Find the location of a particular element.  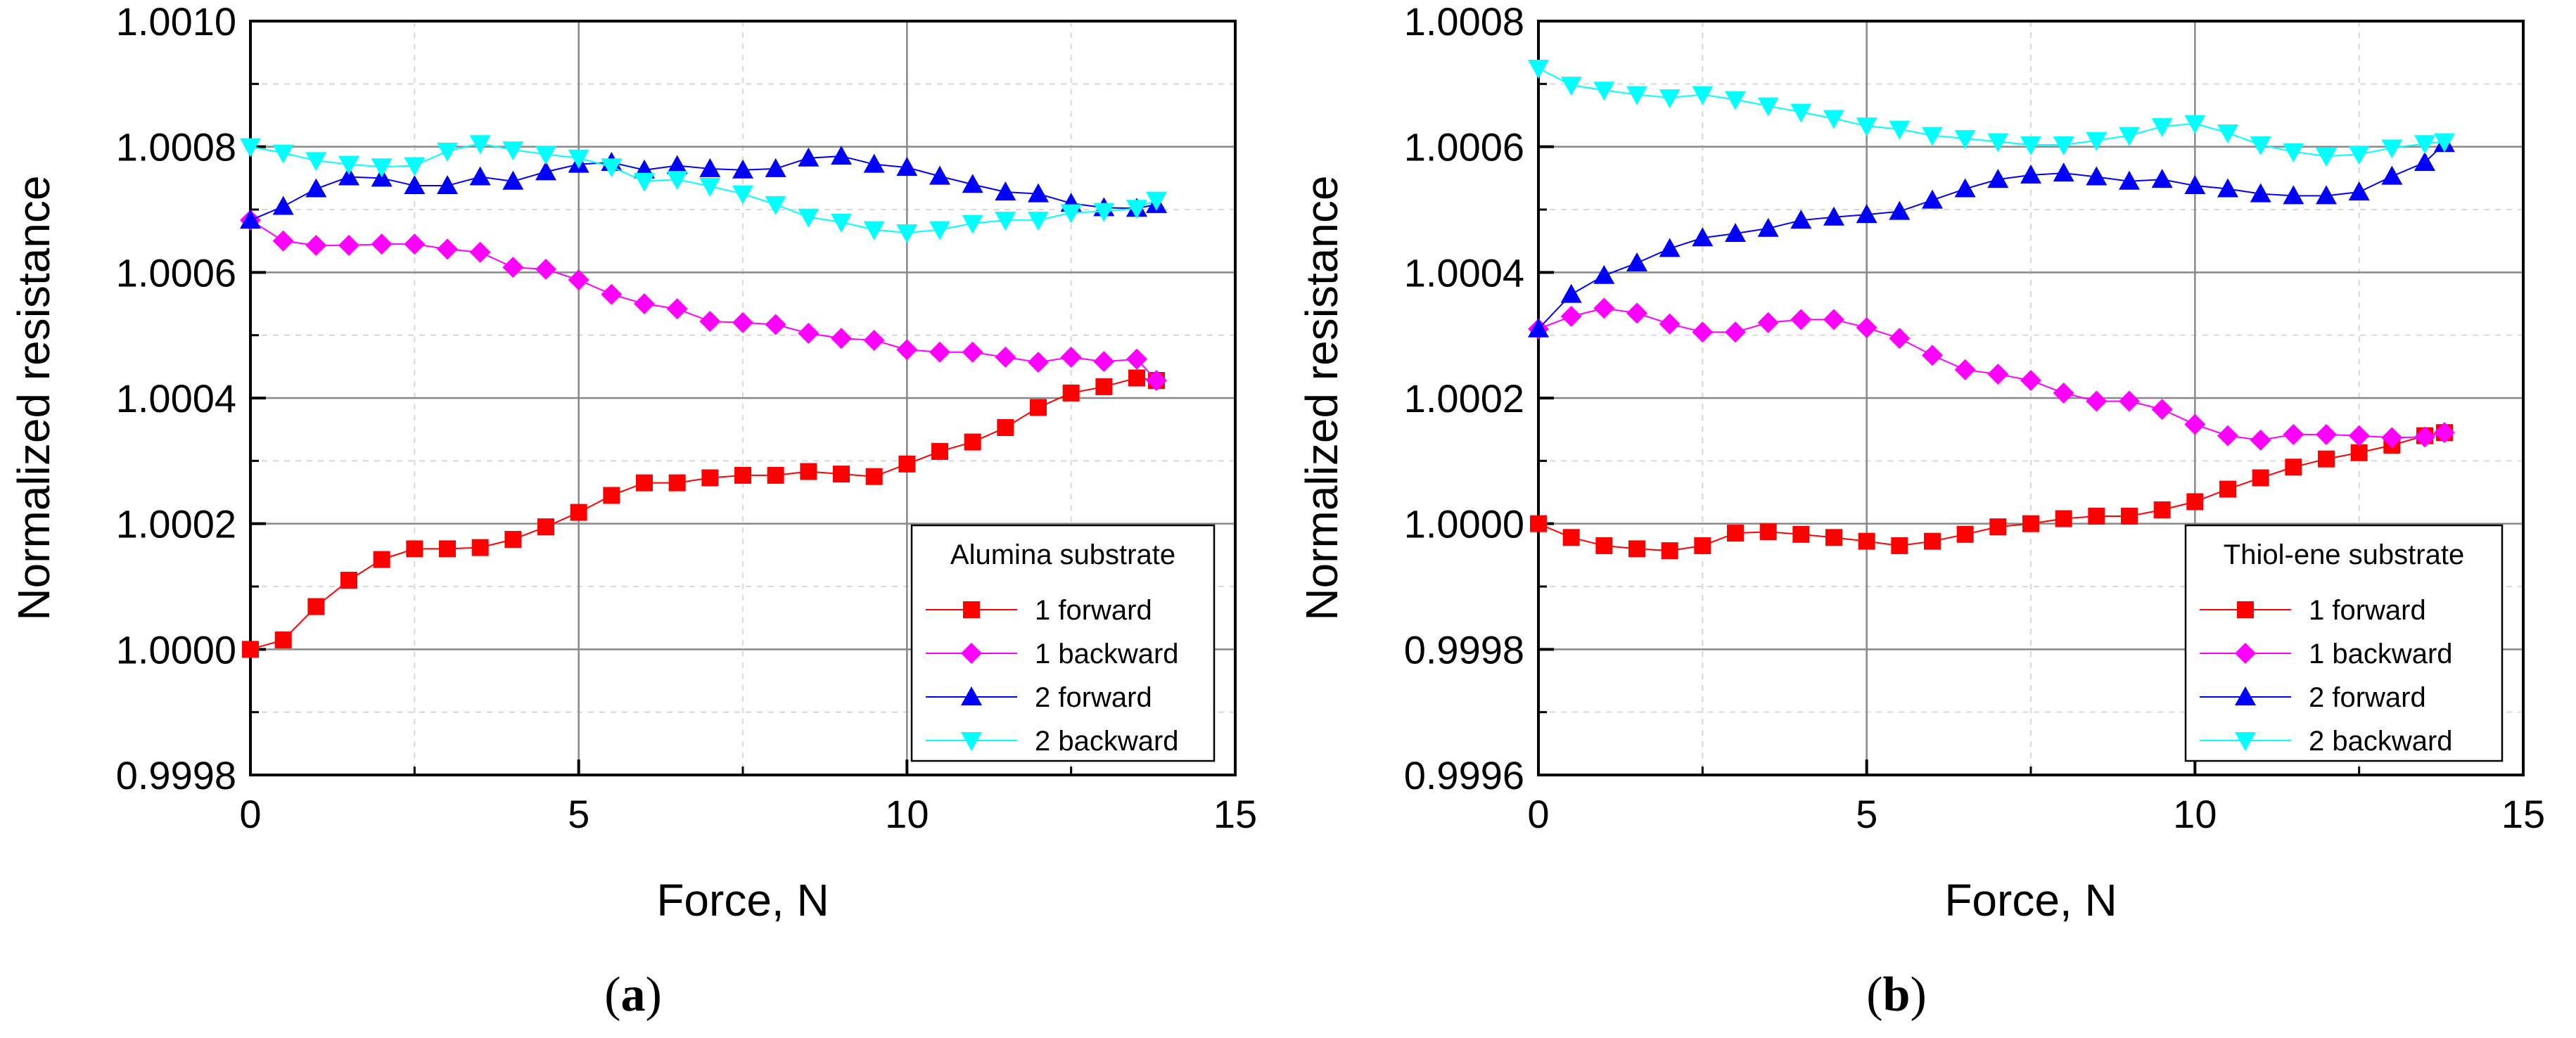

x-tick-label: 0 is located at coordinates (1538, 814).